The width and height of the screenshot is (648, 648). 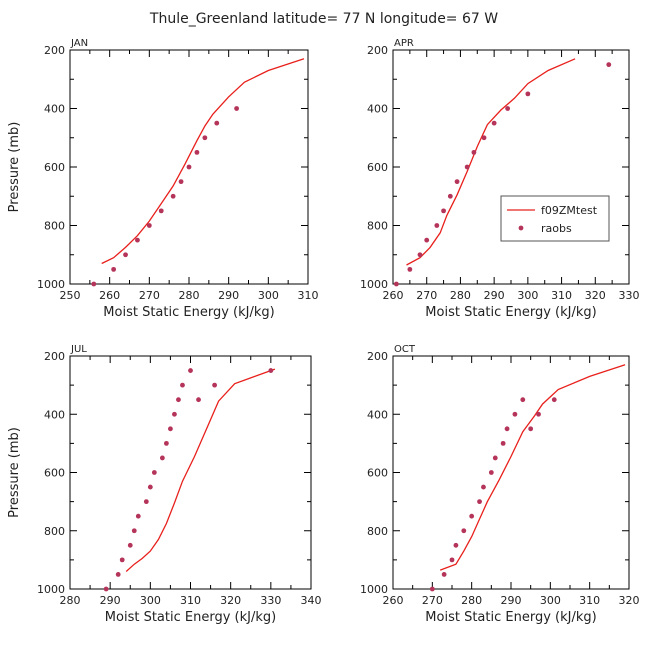 I want to click on x-tick-label: 250, so click(x=70, y=295).